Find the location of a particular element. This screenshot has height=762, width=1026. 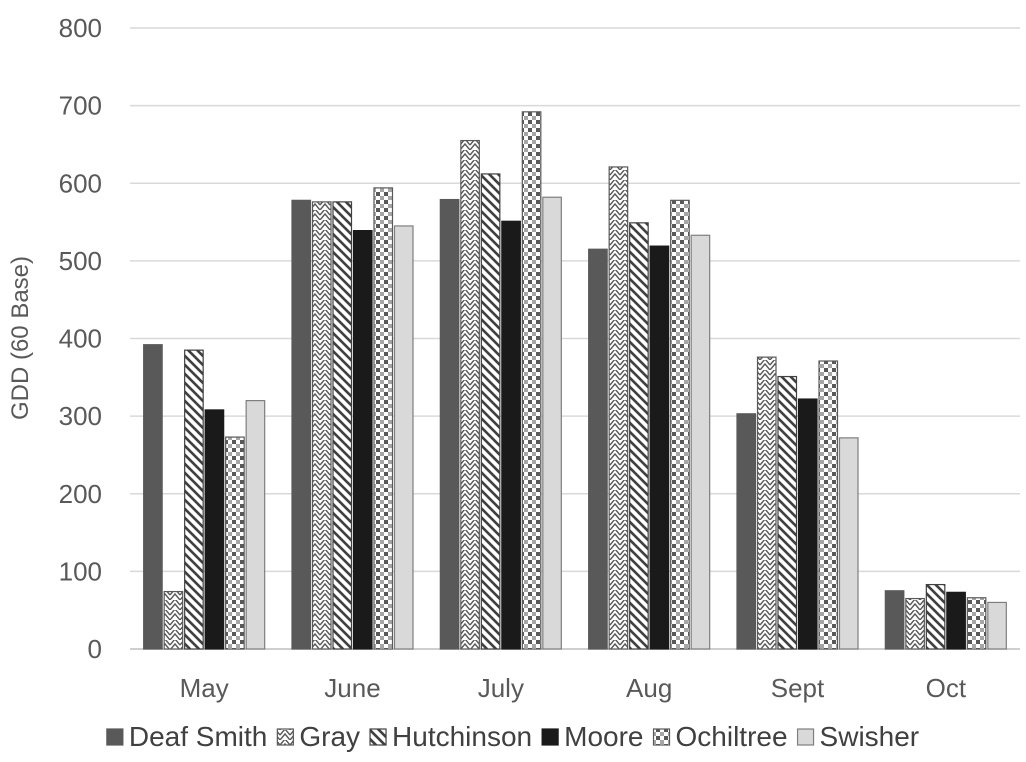

legend-swatch-ochiltree is located at coordinates (661, 737).